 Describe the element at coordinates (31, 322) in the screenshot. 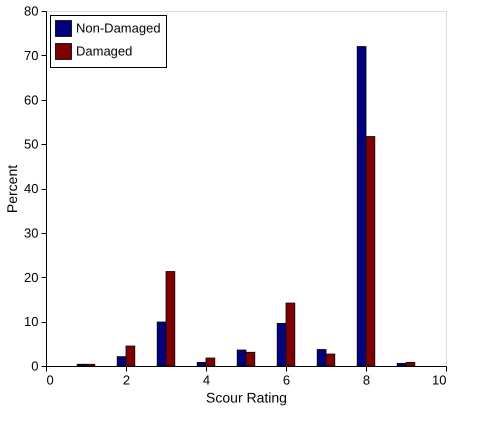

I see `y-tick-label: 10` at that location.